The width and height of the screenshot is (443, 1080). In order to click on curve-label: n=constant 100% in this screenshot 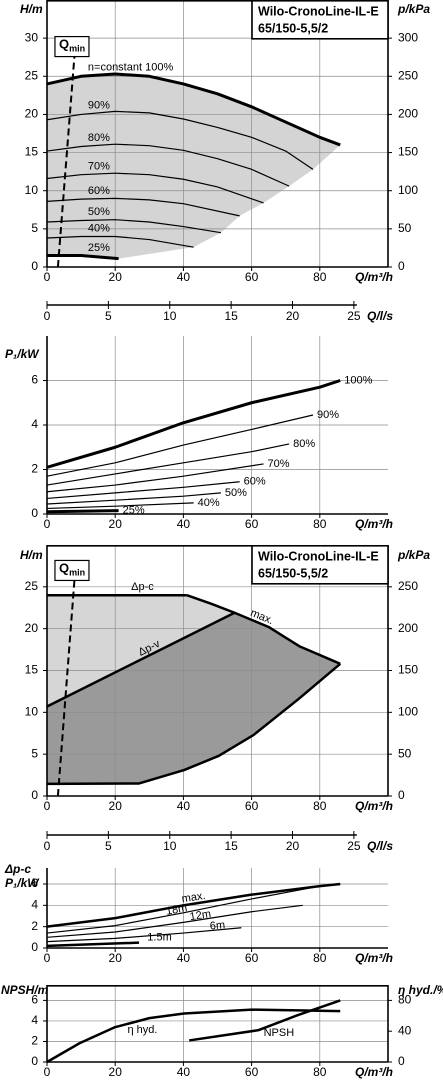, I will do `click(131, 68)`.